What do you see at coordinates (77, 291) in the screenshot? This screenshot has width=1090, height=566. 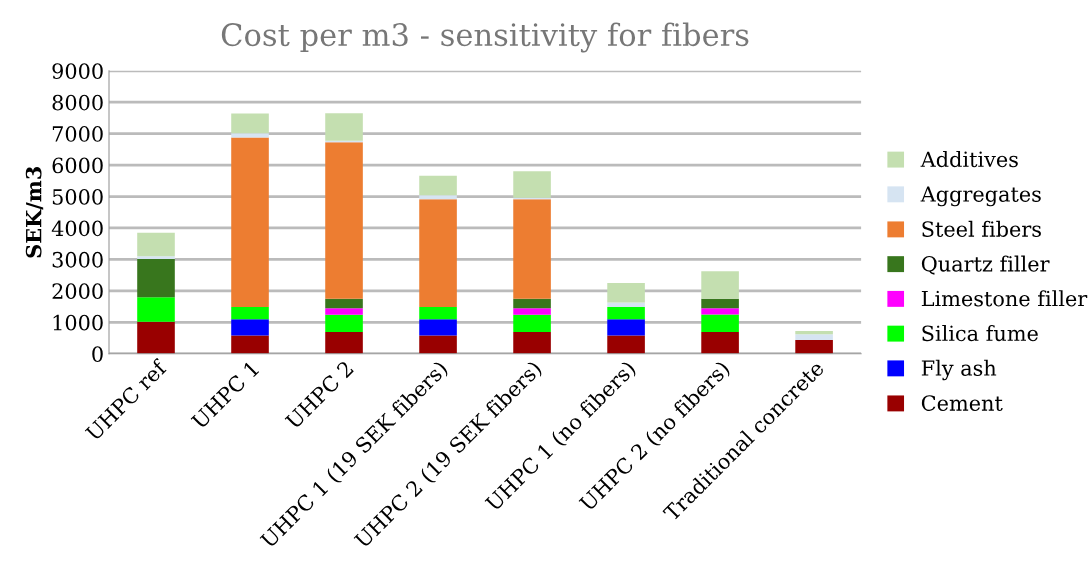 I see `y-tick-label: 2000` at bounding box center [77, 291].